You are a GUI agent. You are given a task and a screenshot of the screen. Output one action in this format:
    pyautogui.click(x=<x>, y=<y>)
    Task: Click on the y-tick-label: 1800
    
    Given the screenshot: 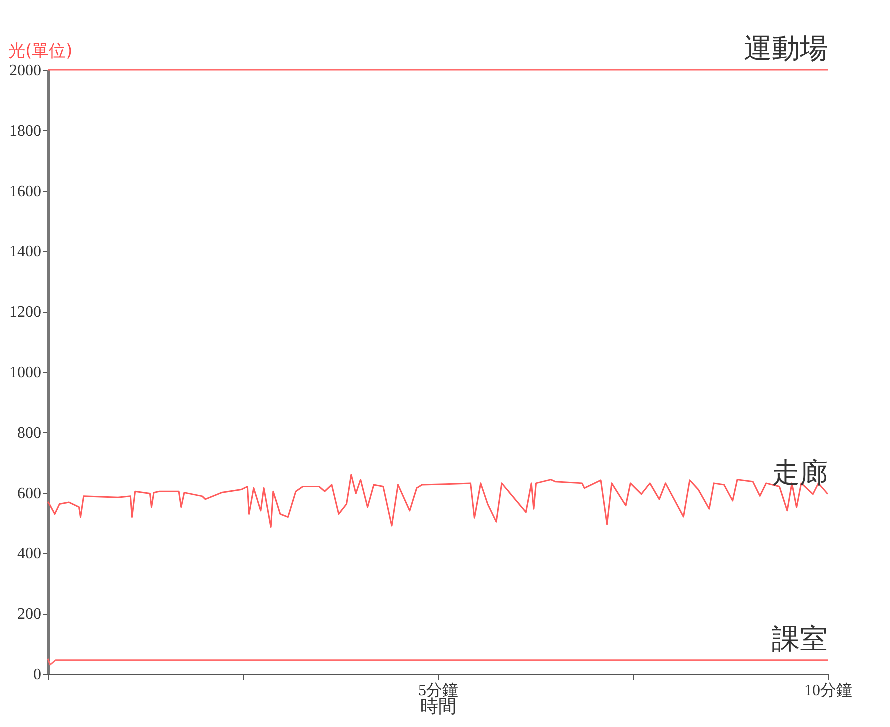 What is the action you would take?
    pyautogui.click(x=26, y=131)
    